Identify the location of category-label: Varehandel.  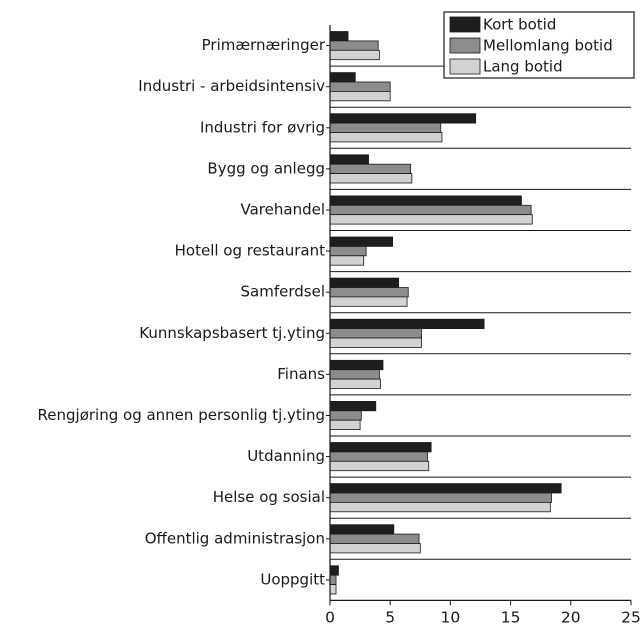
(283, 210).